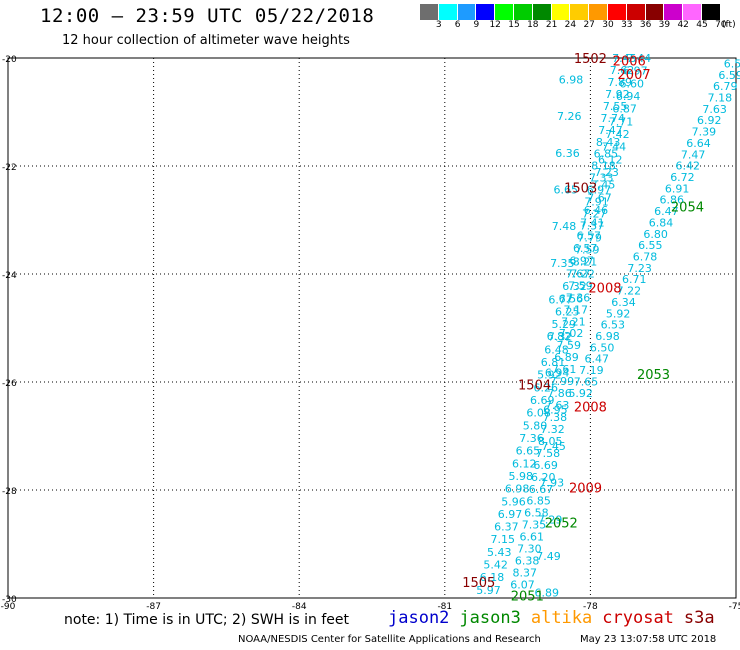  What do you see at coordinates (525, 573) in the screenshot?
I see `wave-height-value: 8.37` at bounding box center [525, 573].